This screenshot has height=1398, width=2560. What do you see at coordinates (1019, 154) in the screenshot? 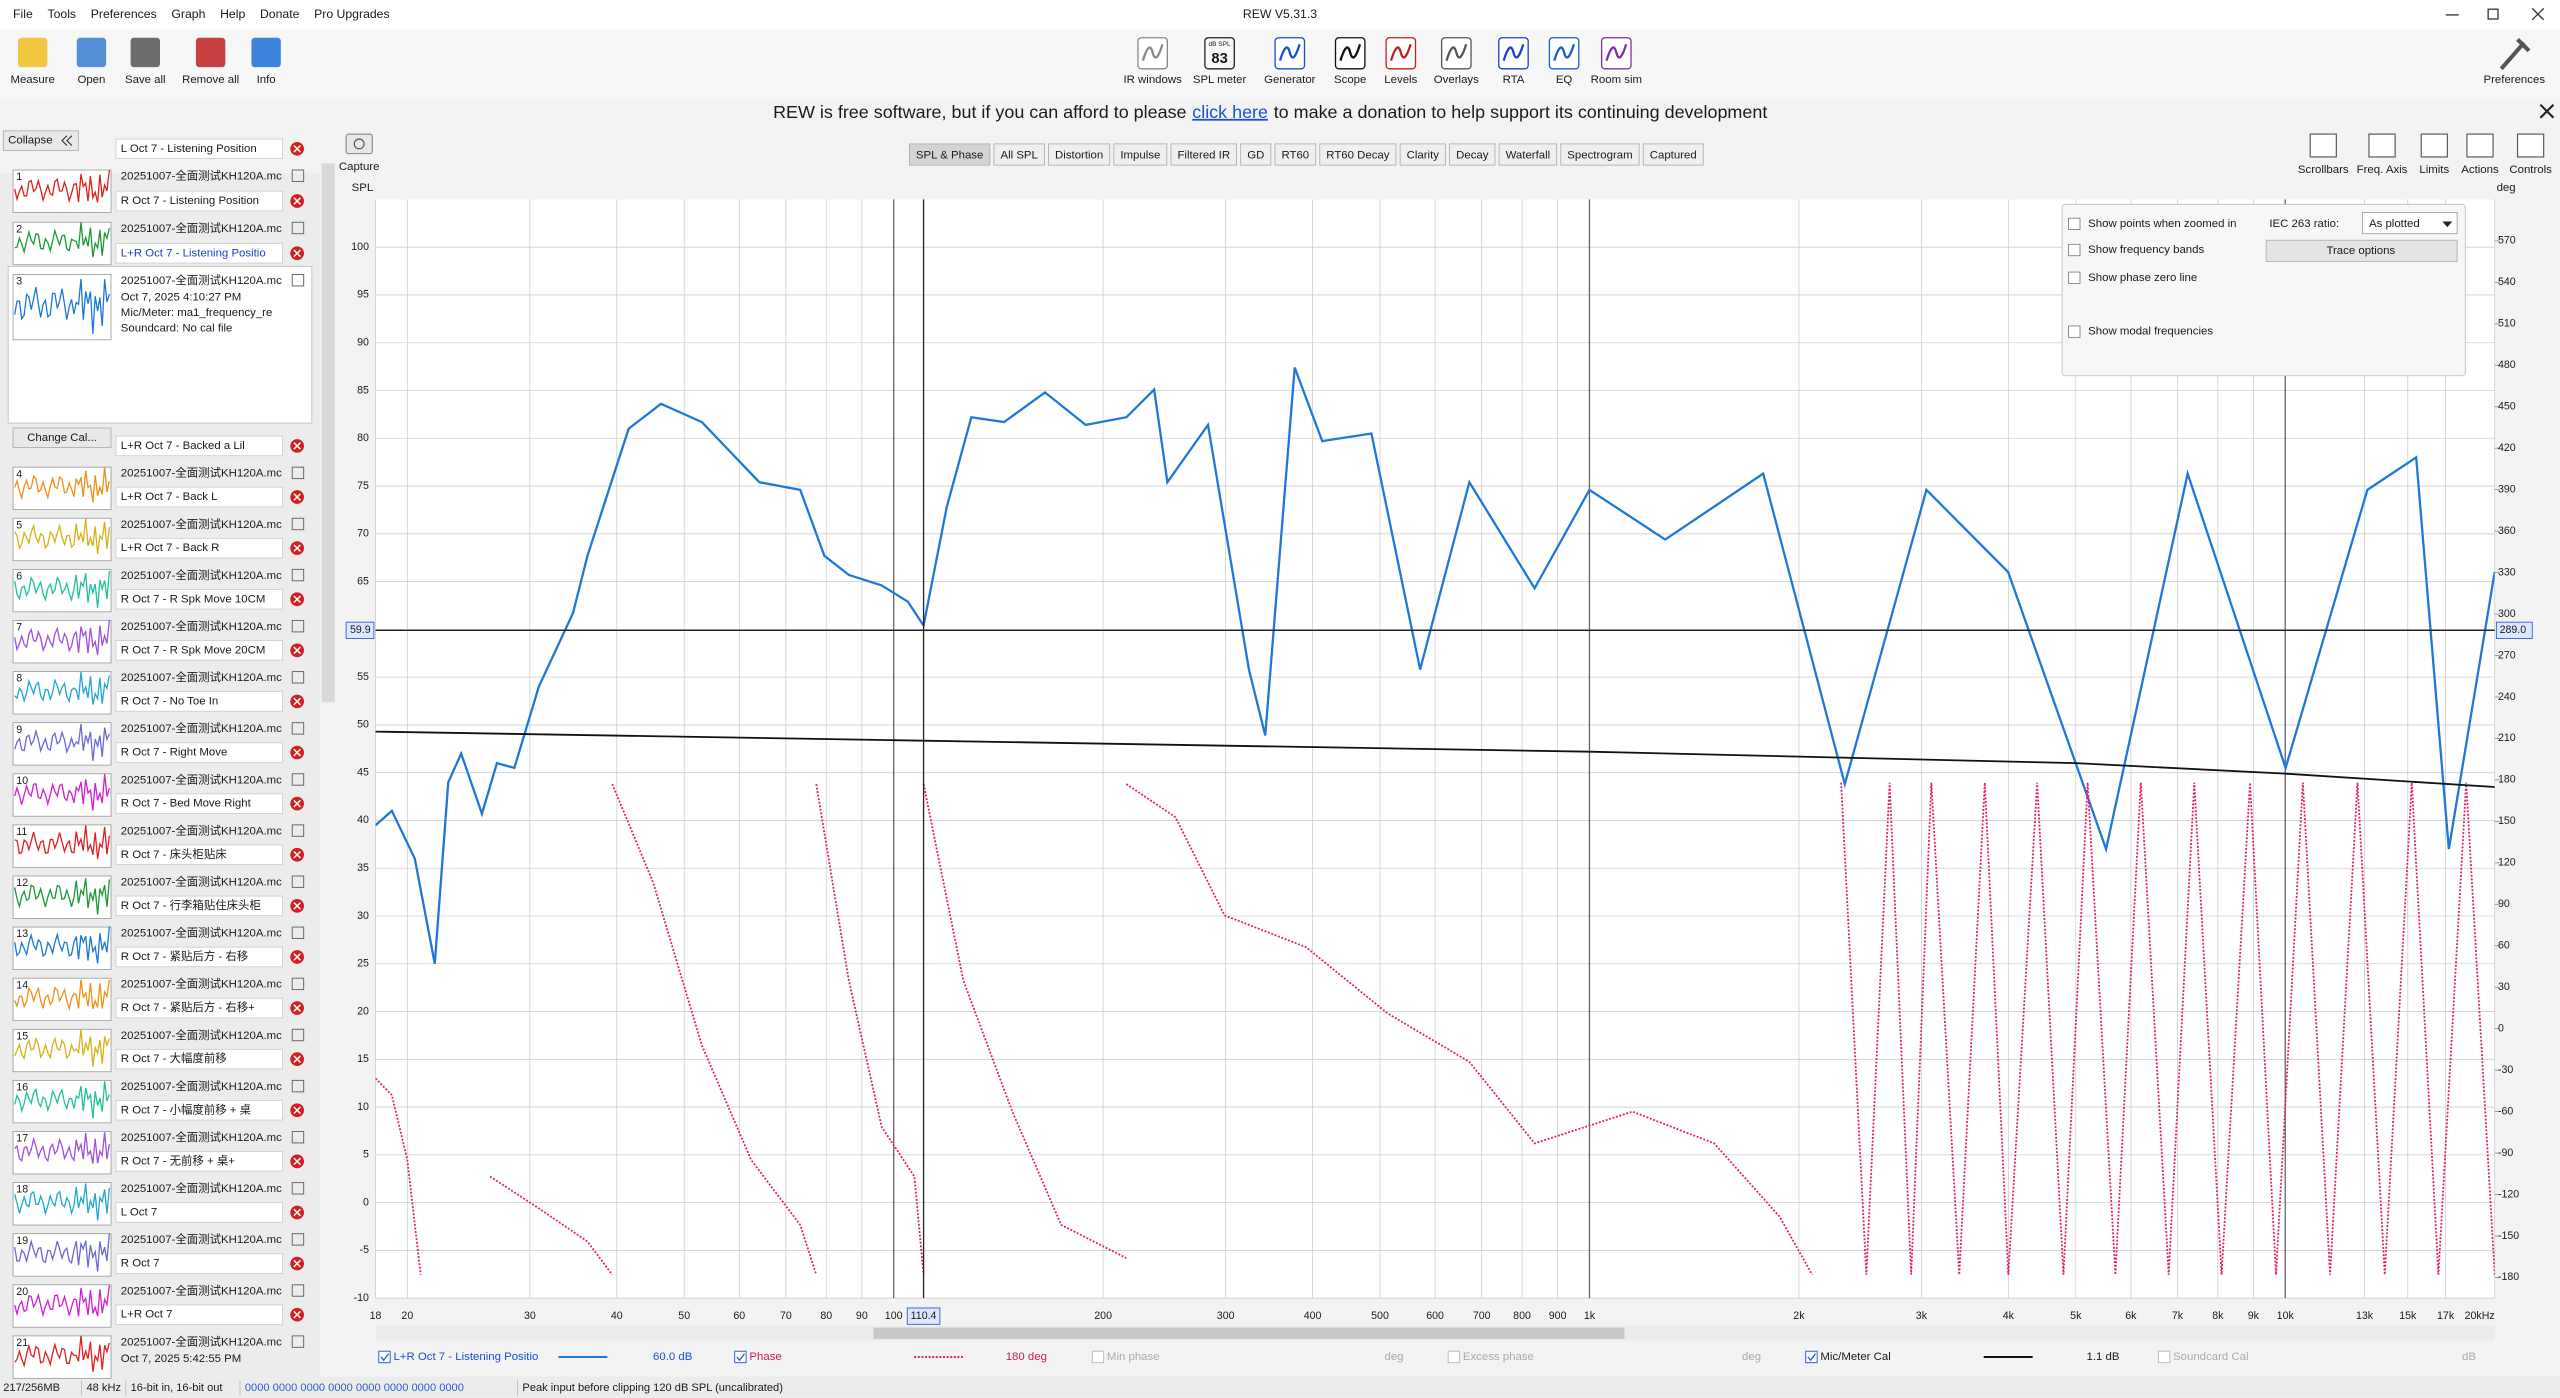
I see `tab: All SPL` at bounding box center [1019, 154].